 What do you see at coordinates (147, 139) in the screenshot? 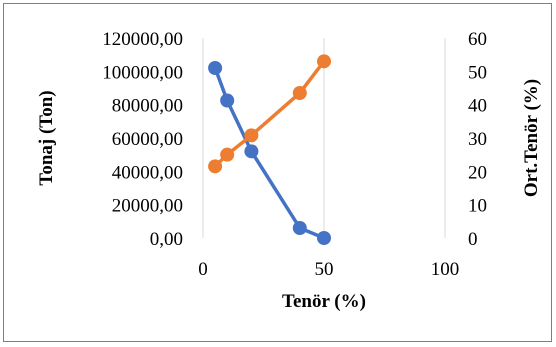
I see `y-left-tick-label: 60000,00` at bounding box center [147, 139].